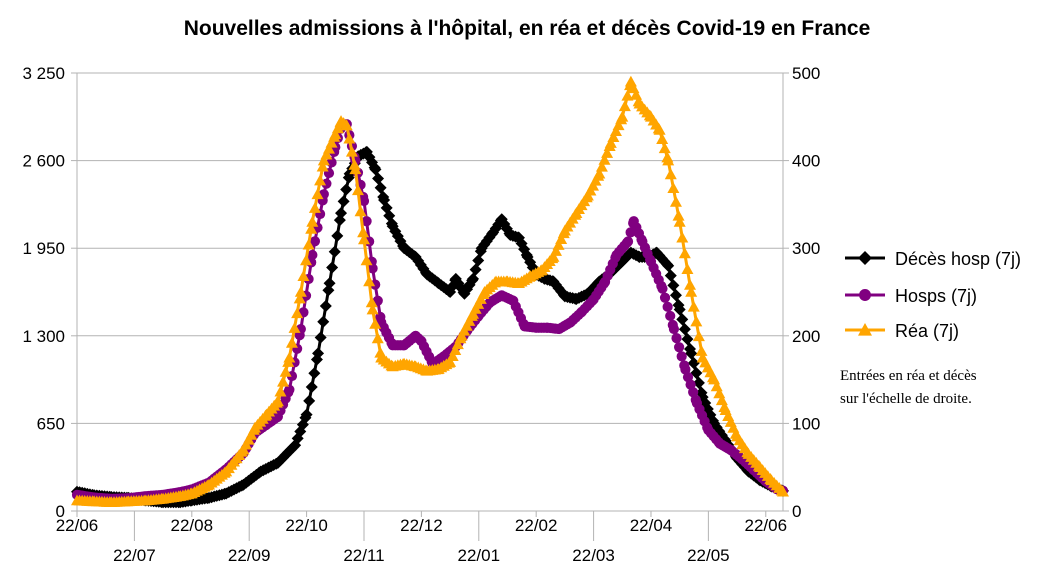  Describe the element at coordinates (936, 296) in the screenshot. I see `legend-label: Hosps (7j)` at that location.